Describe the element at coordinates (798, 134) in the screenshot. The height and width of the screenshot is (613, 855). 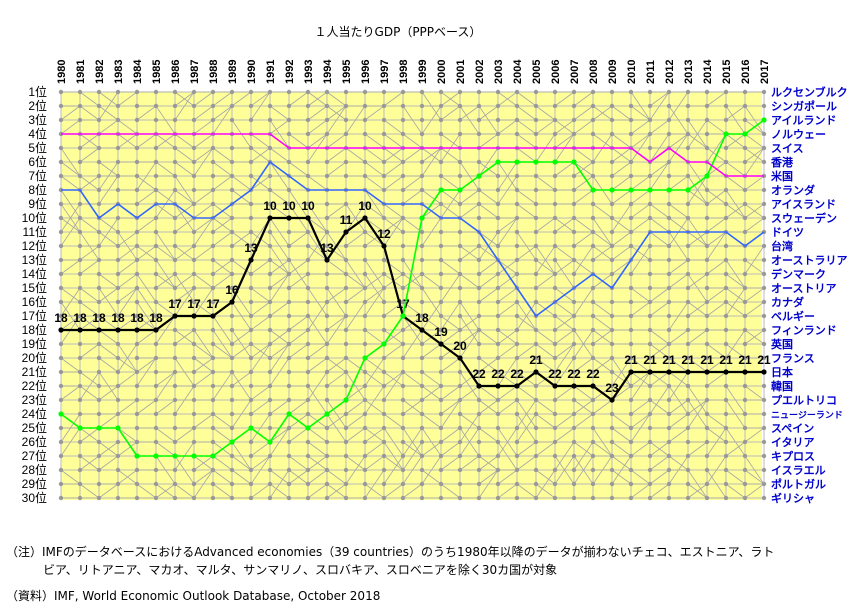
I see `legend-label: ノルウェー` at that location.